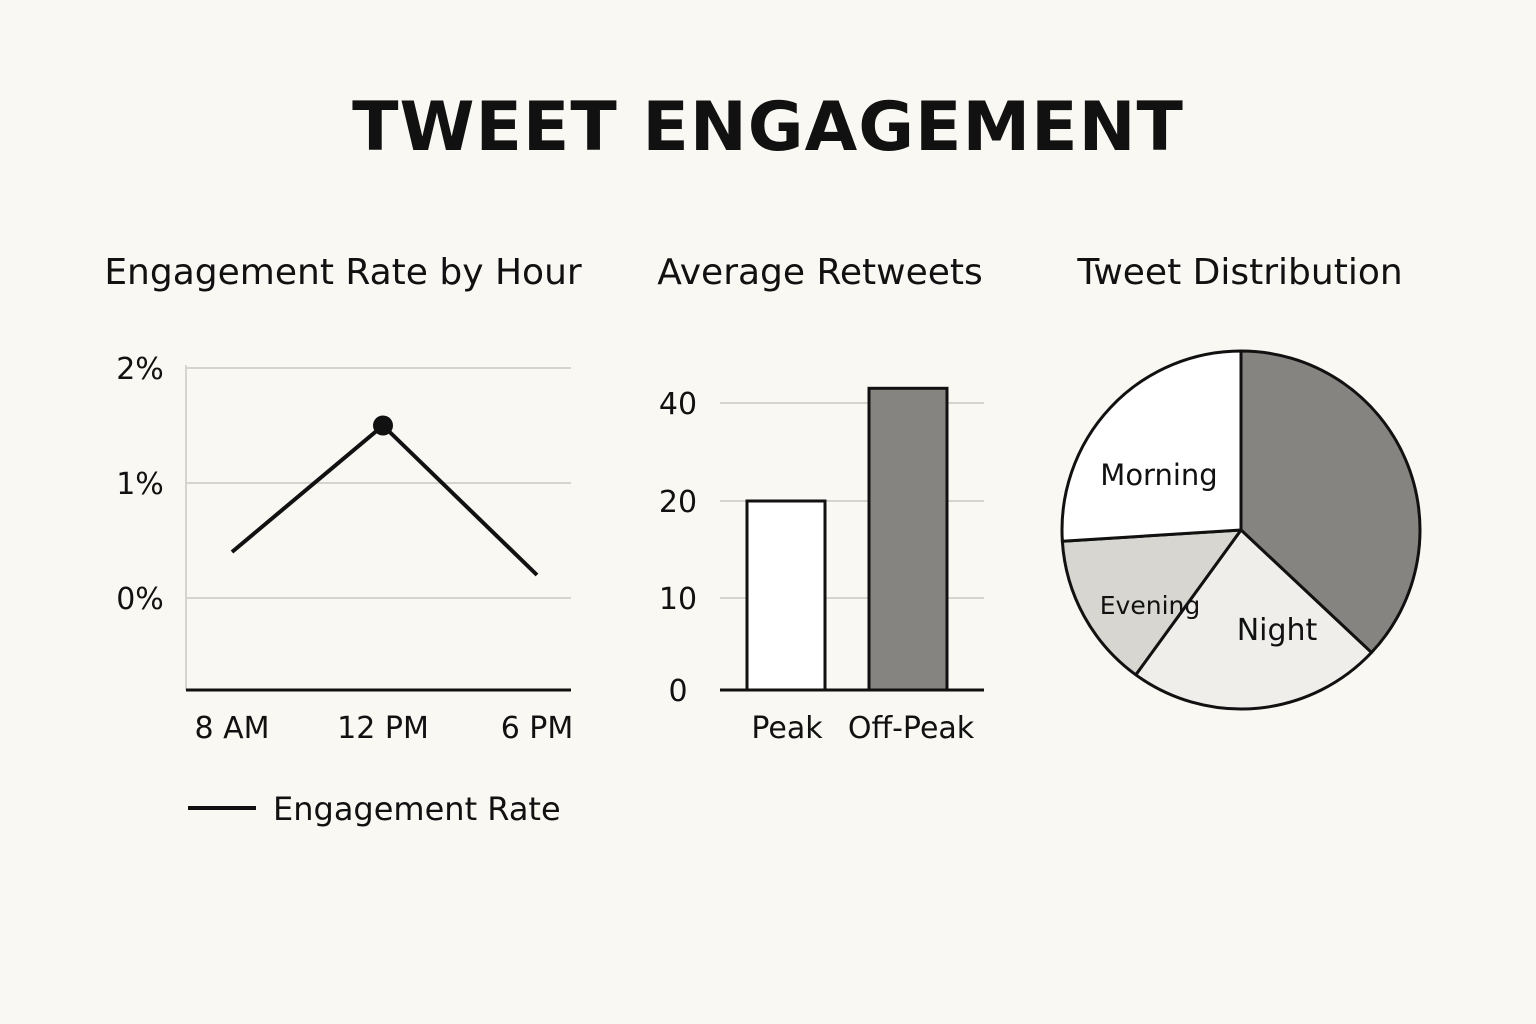 Image resolution: width=1536 pixels, height=1024 pixels. What do you see at coordinates (1151, 446) in the screenshot?
I see `pie-slice-morning` at bounding box center [1151, 446].